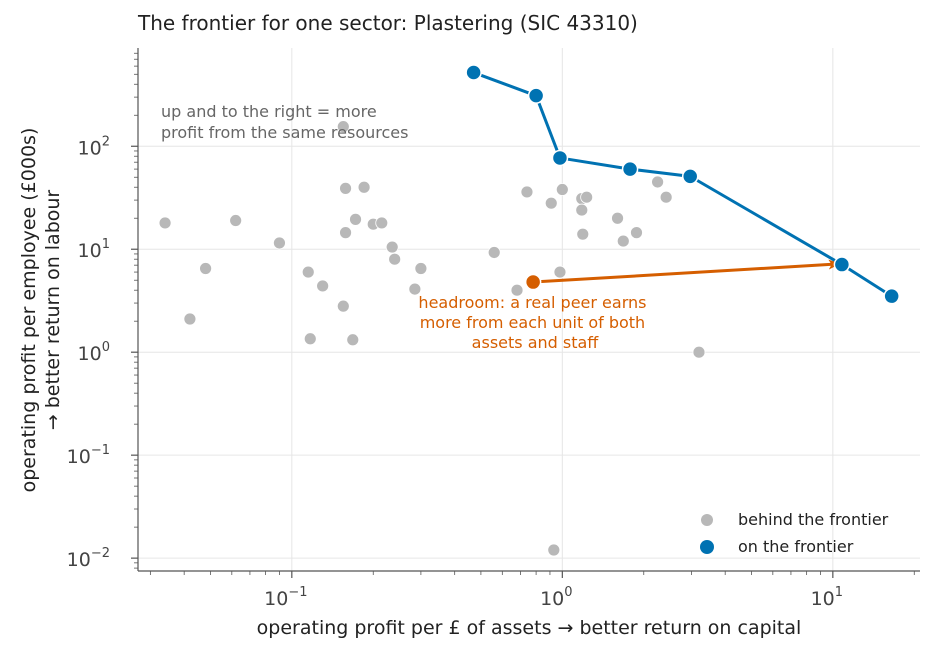 This screenshot has height=653, width=933. Describe the element at coordinates (100, 450) in the screenshot. I see `y-tick-exponent: −1` at that location.